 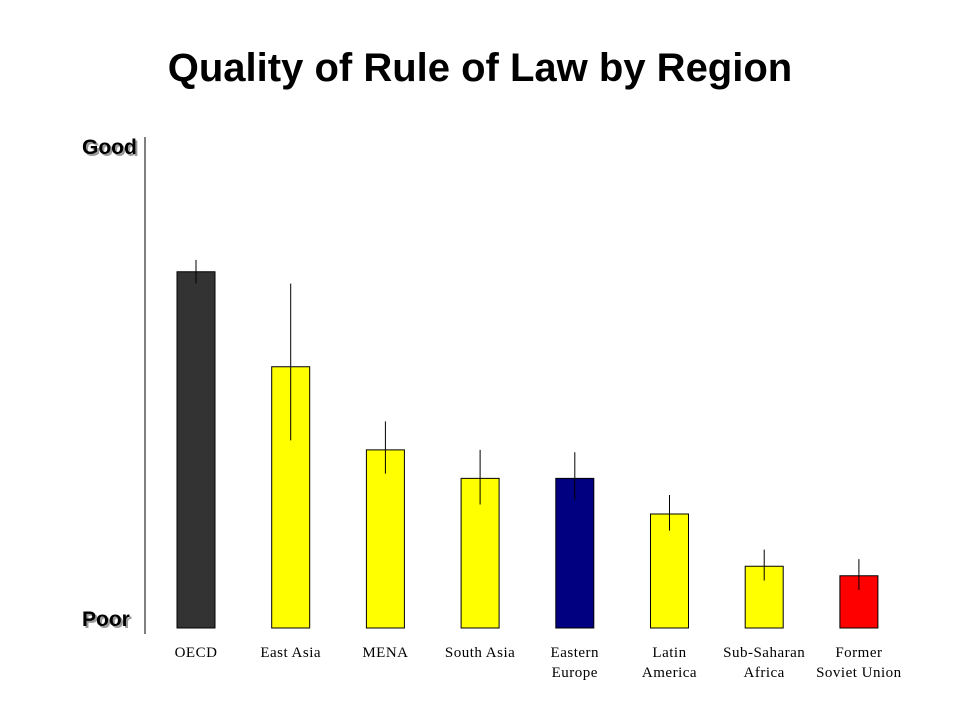 What do you see at coordinates (575, 653) in the screenshot?
I see `category-label-line: Eastern` at bounding box center [575, 653].